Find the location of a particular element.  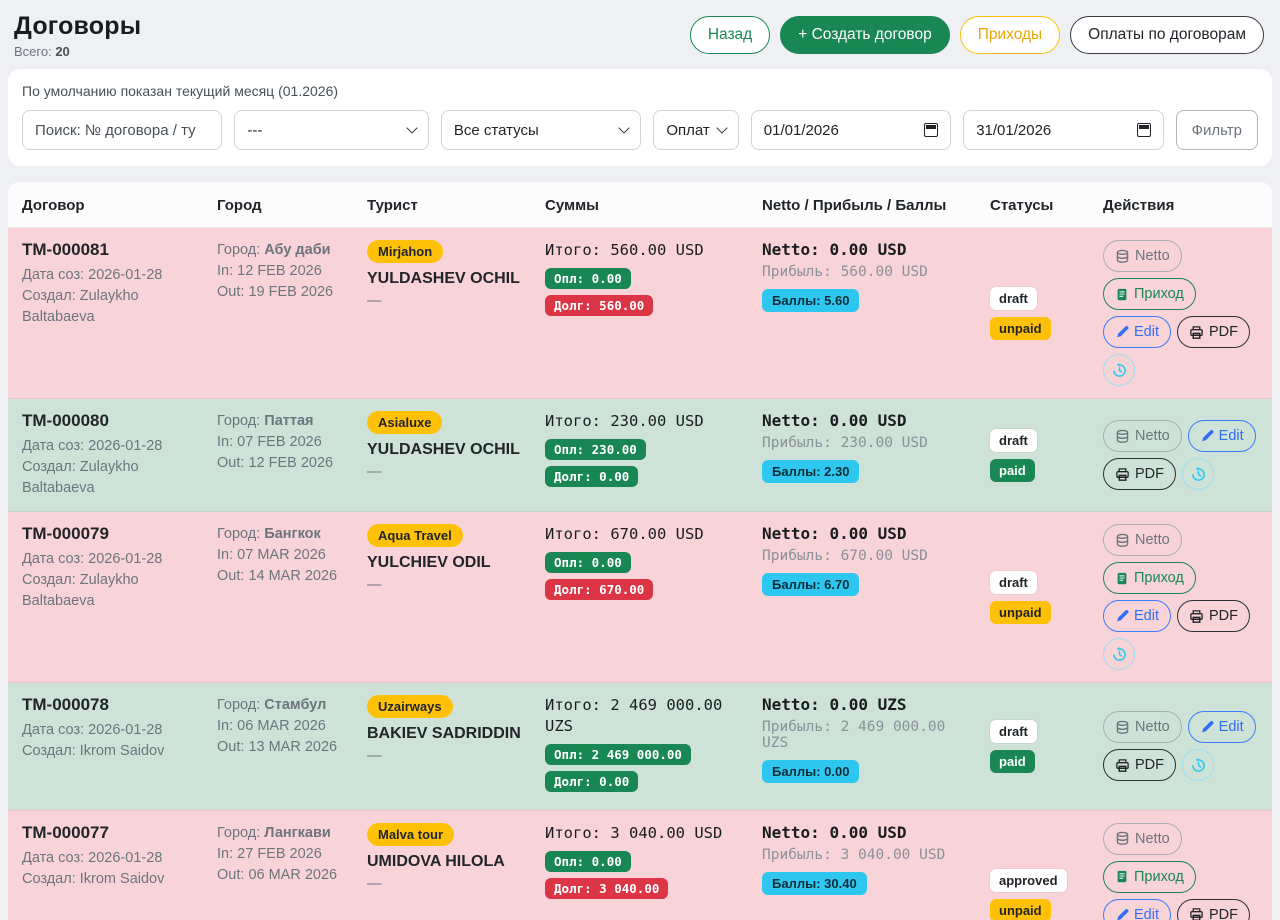

sums-cell: Итого: 670.00 USD Опл: 0.00 Долг: 670.00 is located at coordinates (645, 597).